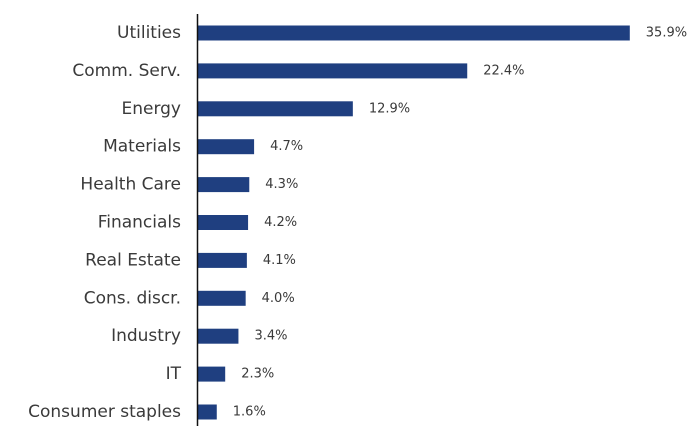  I want to click on value-label-2: 12.9%, so click(389, 108).